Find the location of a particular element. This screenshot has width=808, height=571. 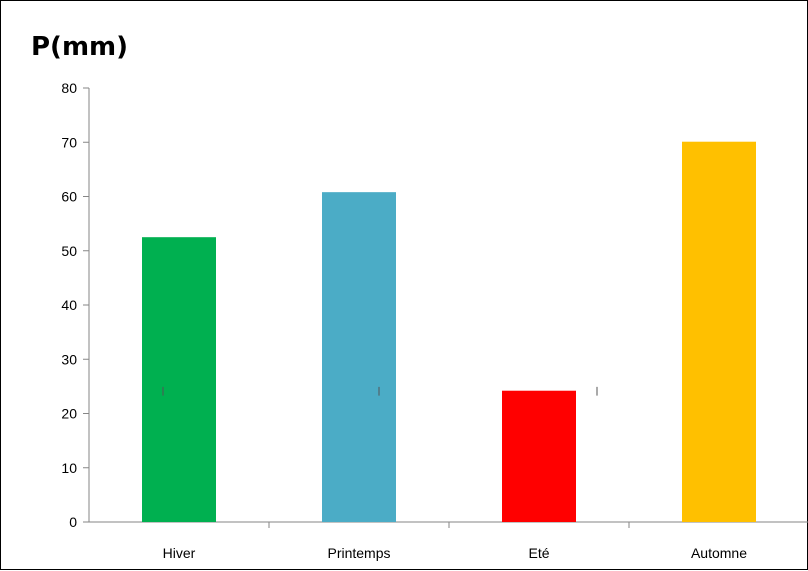

y-tick-label-80: 80 is located at coordinates (69, 88).